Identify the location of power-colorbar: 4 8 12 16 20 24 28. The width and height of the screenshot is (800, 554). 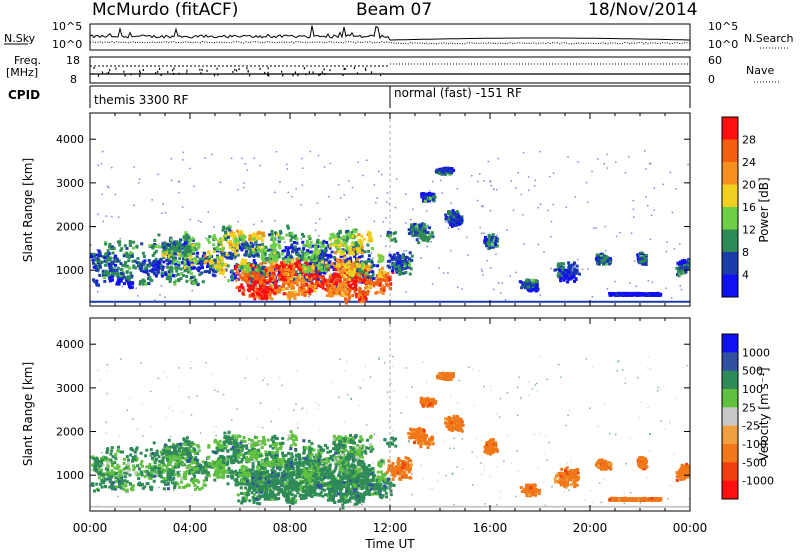
(738, 207).